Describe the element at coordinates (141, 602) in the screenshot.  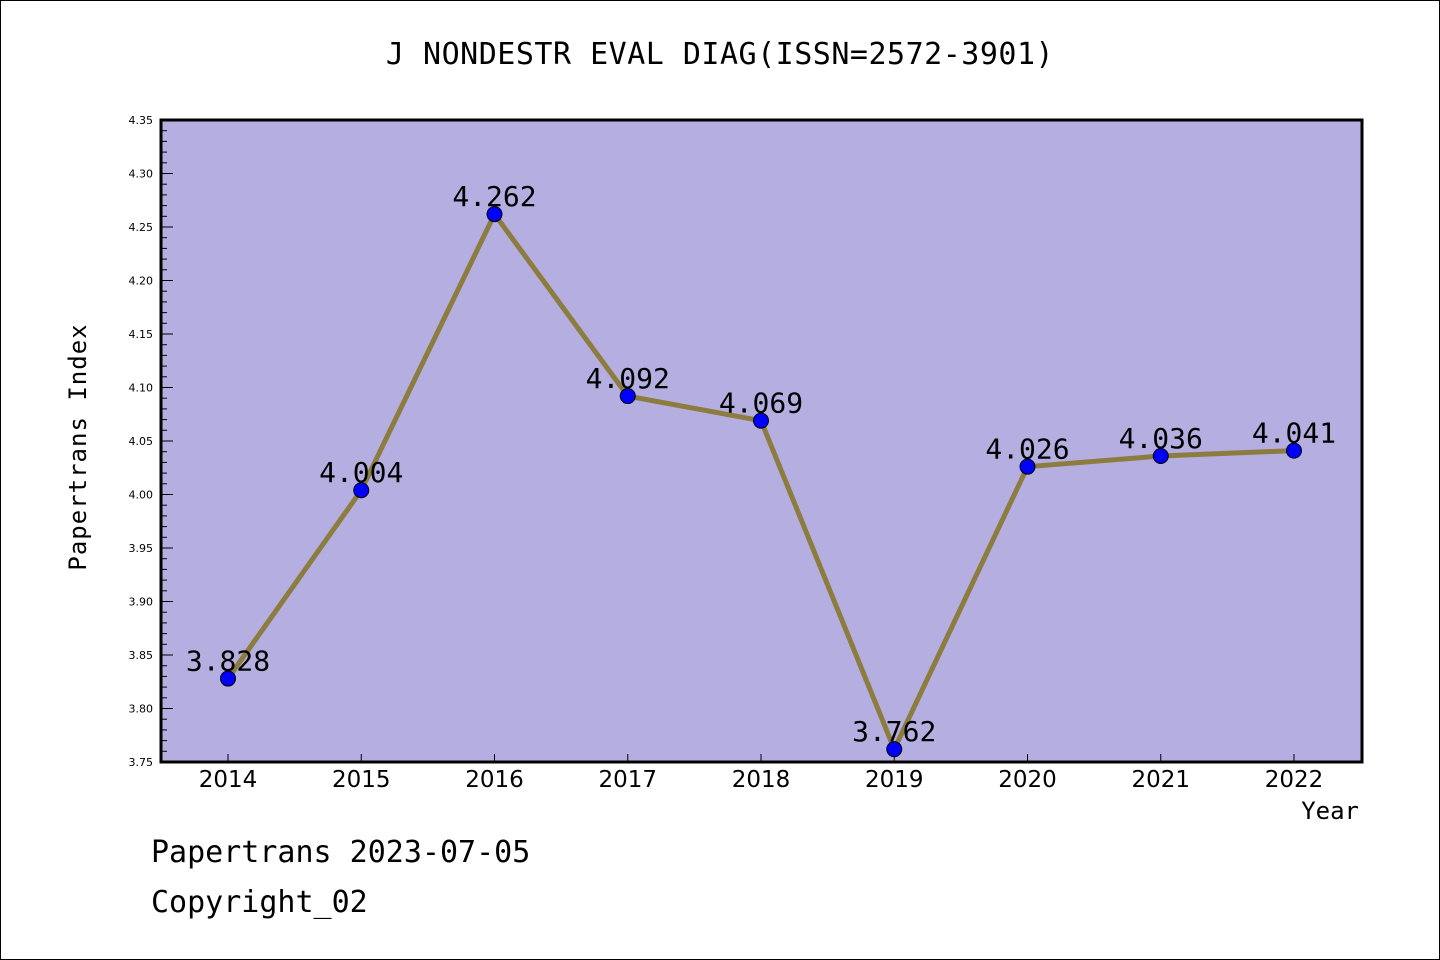
I see `y-tick-label: 3.90` at that location.